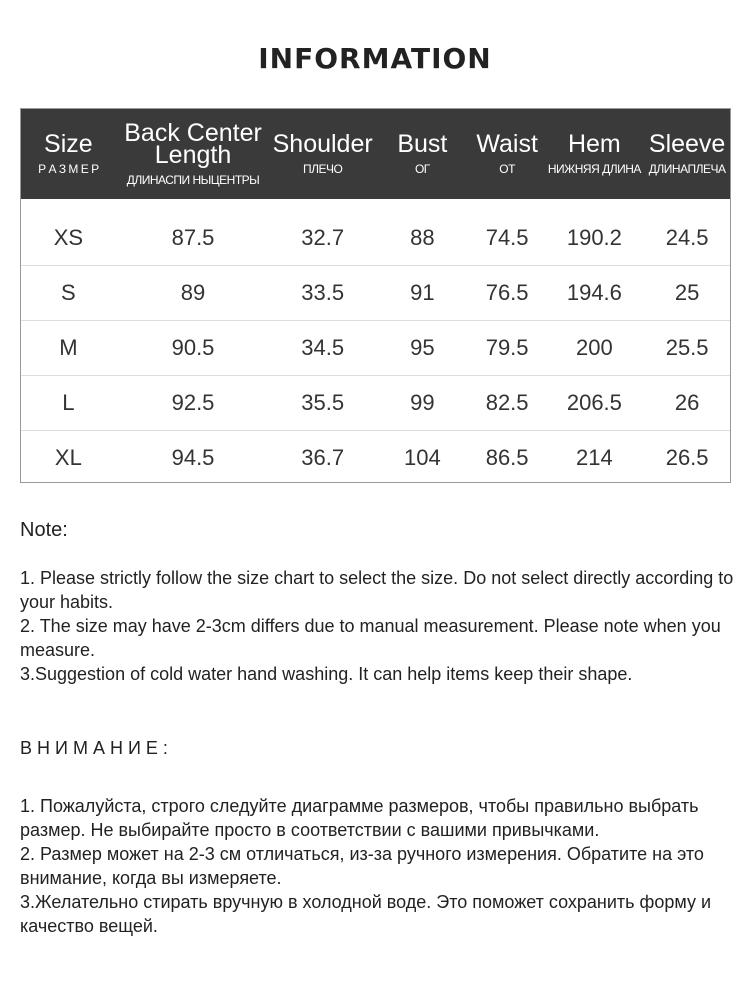 This screenshot has width=750, height=1000. Describe the element at coordinates (193, 457) in the screenshot. I see `table-cell: 94.5` at that location.